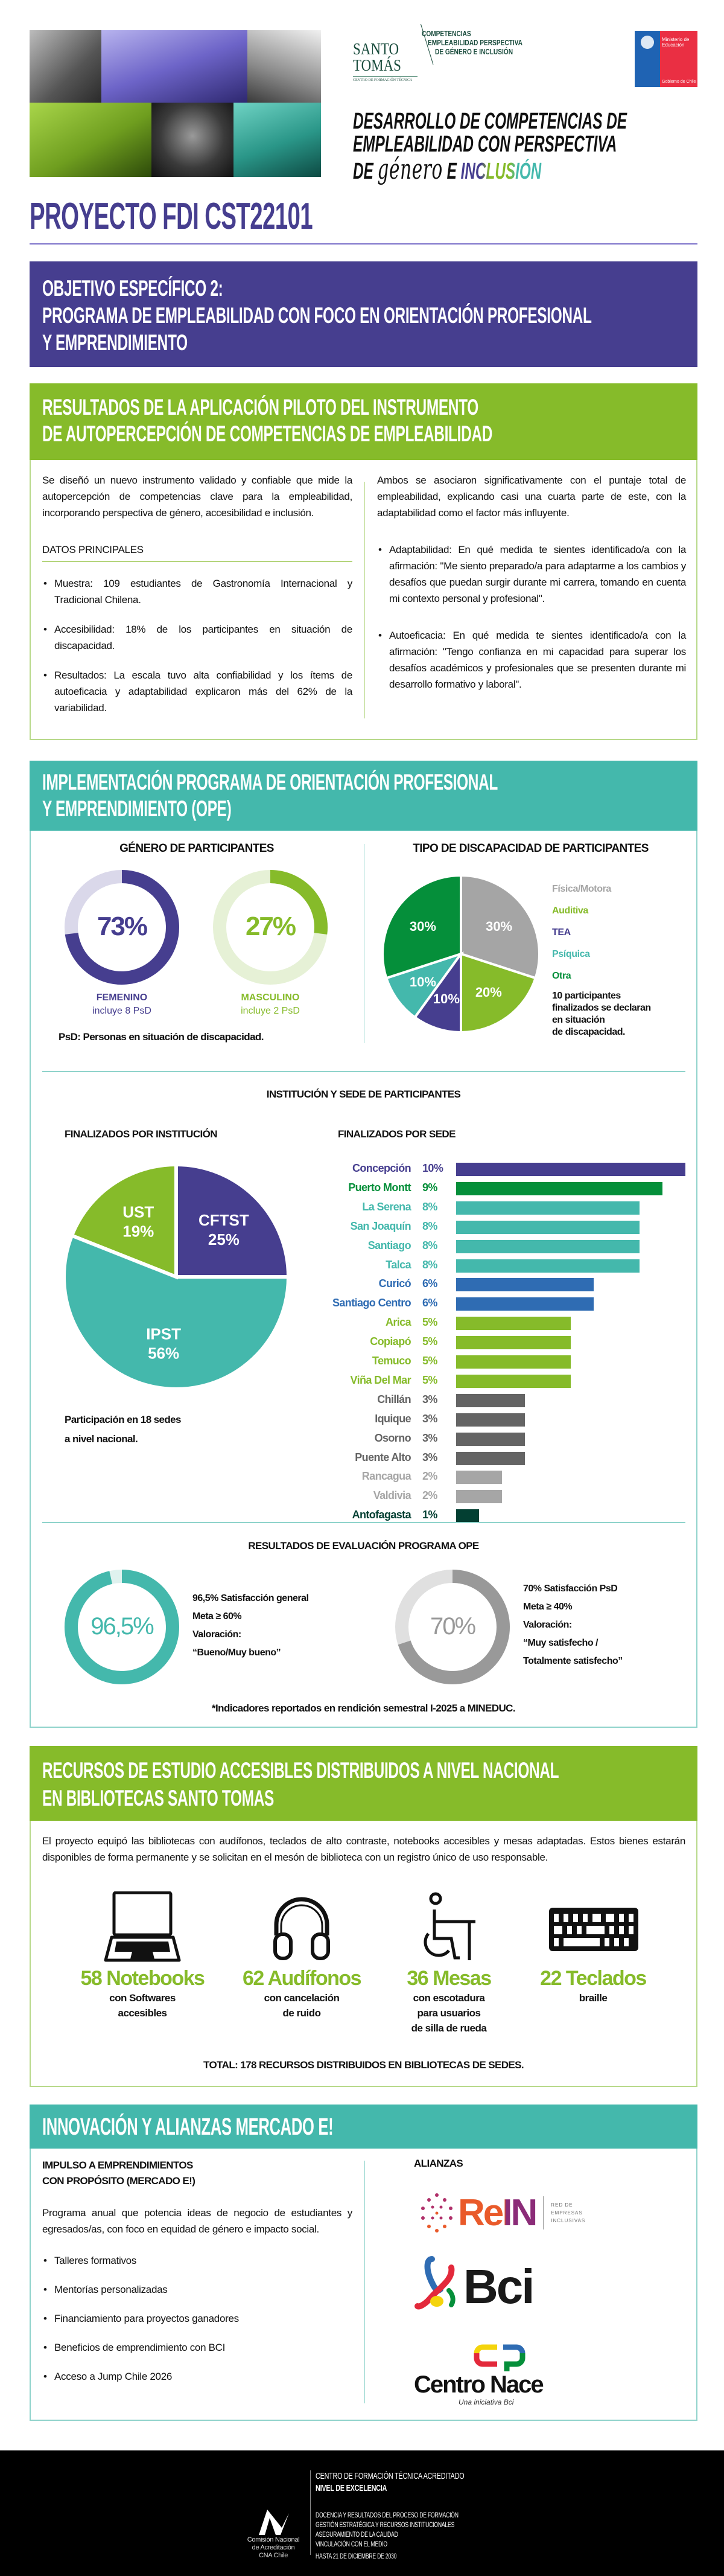 The height and width of the screenshot is (2576, 724). I want to click on inst-title: FINALIZADOS POR INSTITUCIÓN, so click(141, 1134).